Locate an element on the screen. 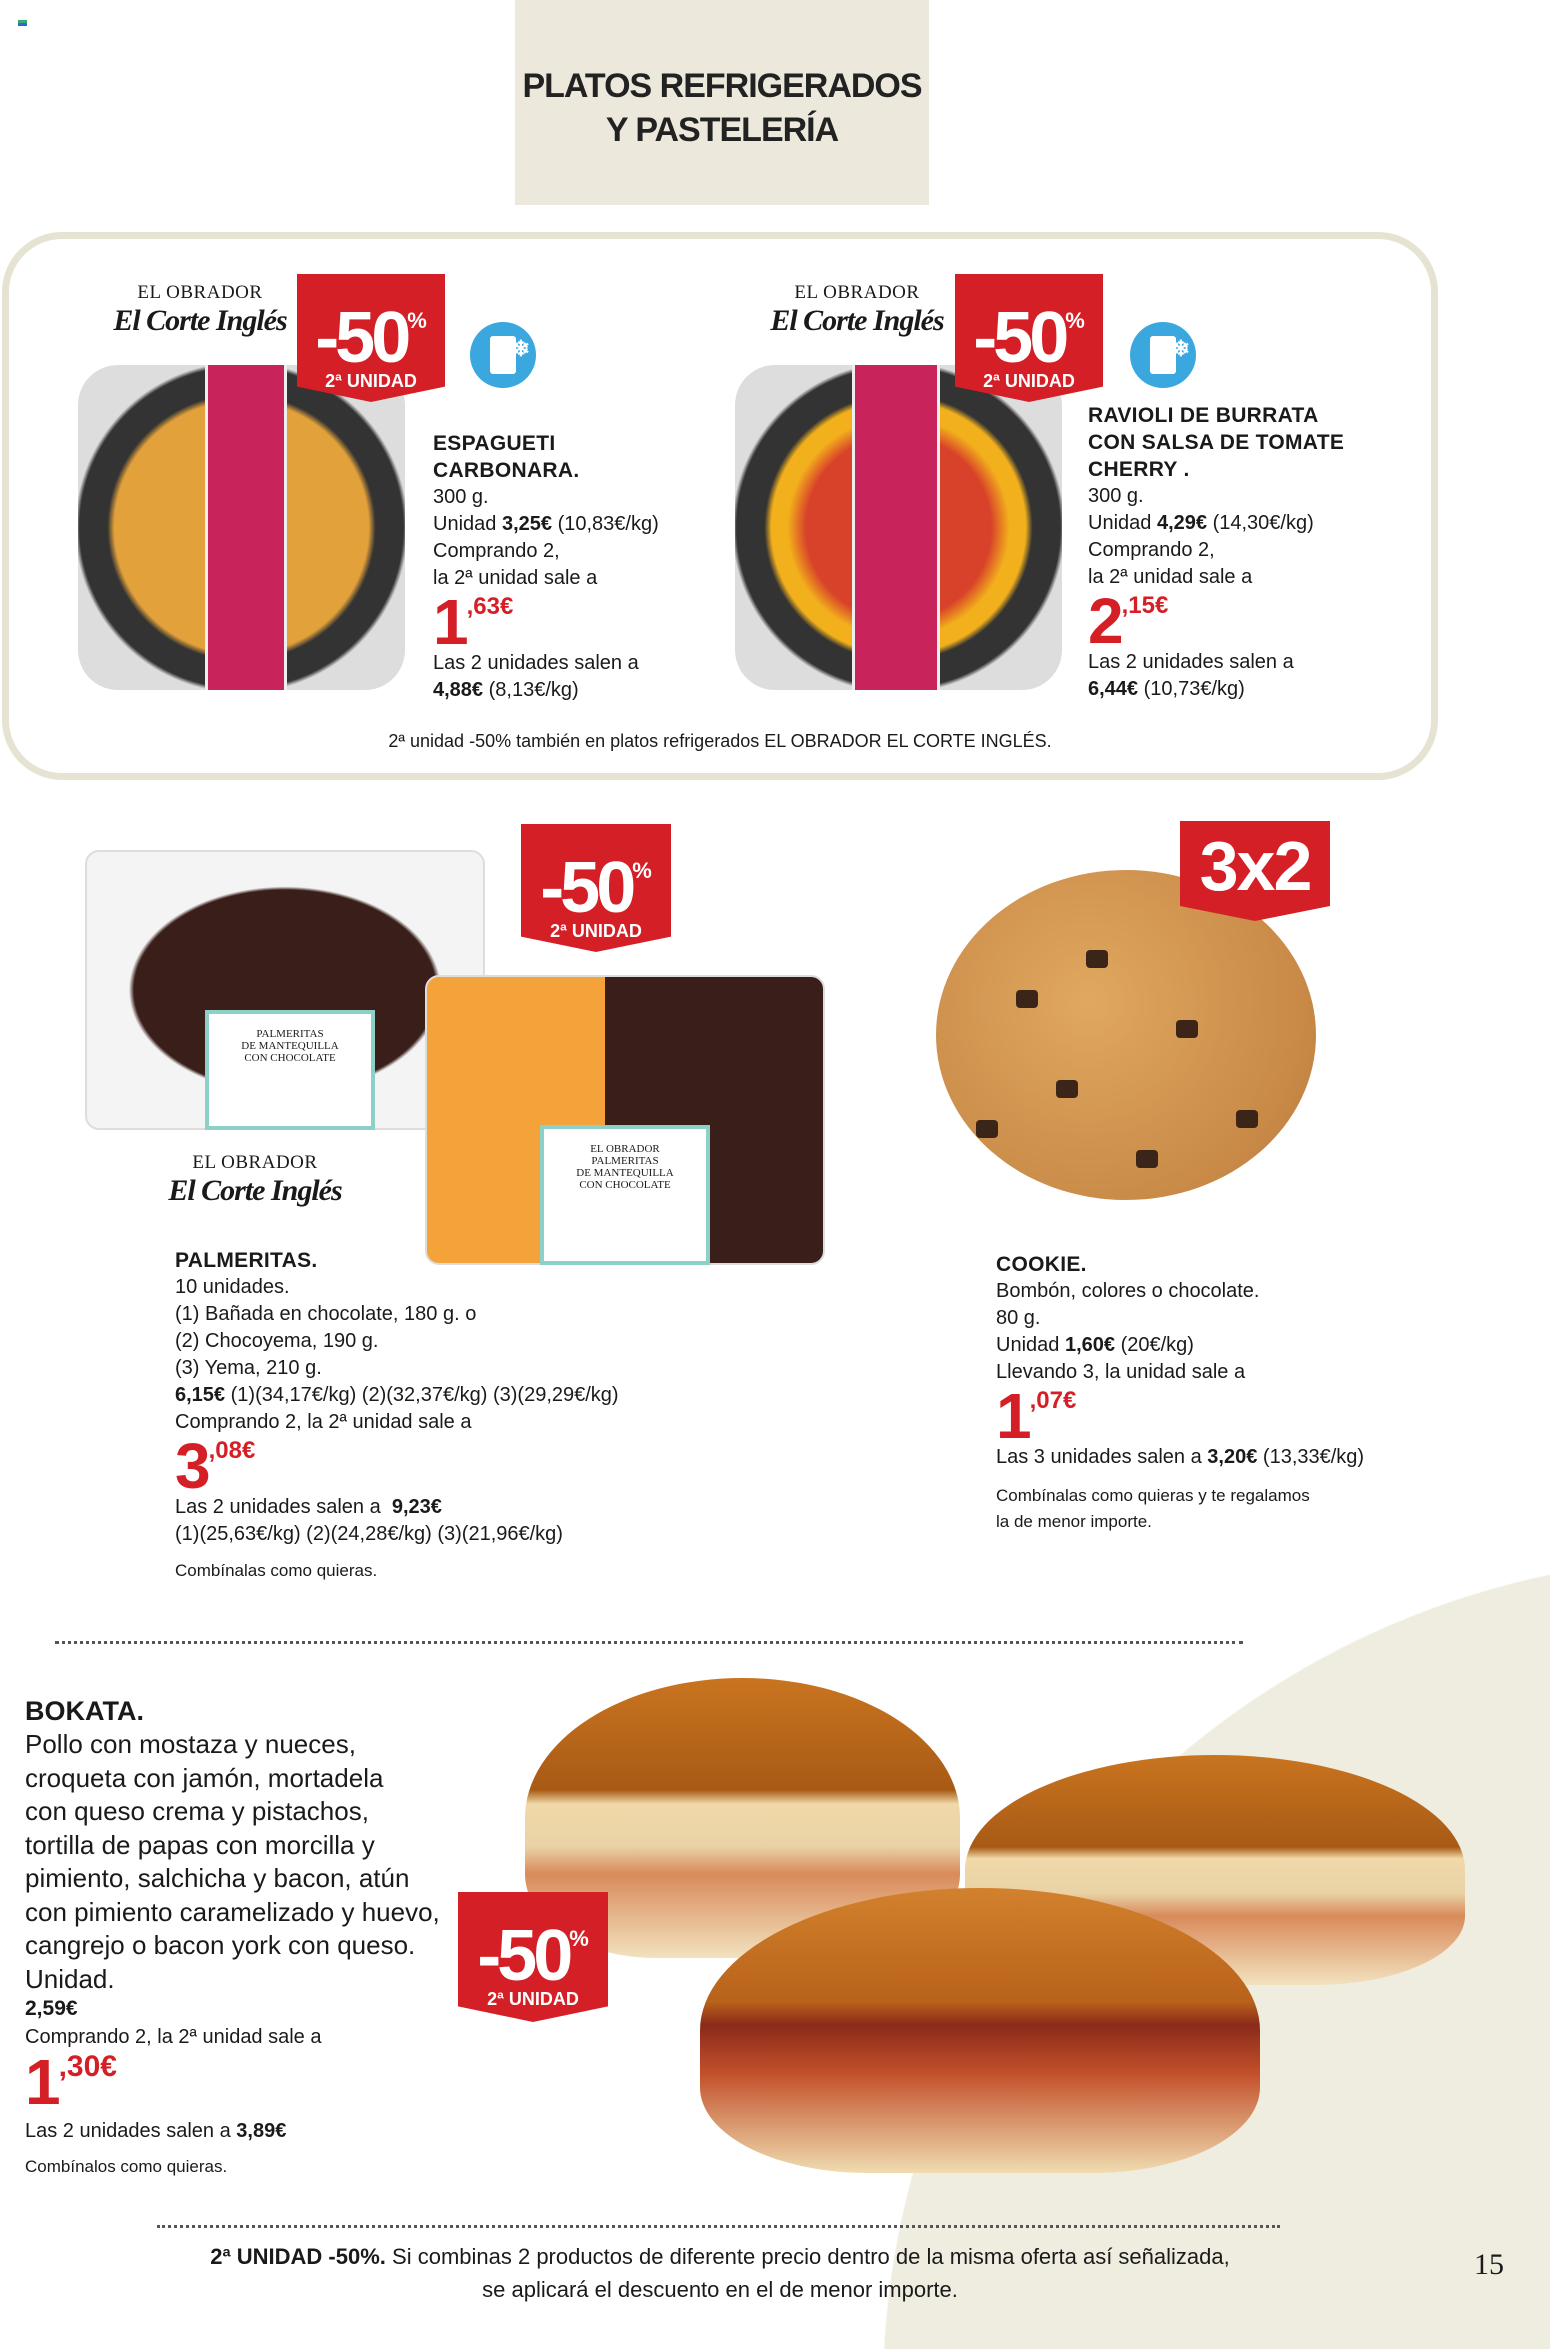 This screenshot has height=2349, width=1550. product-line: 10 unidades. is located at coordinates (232, 1287).